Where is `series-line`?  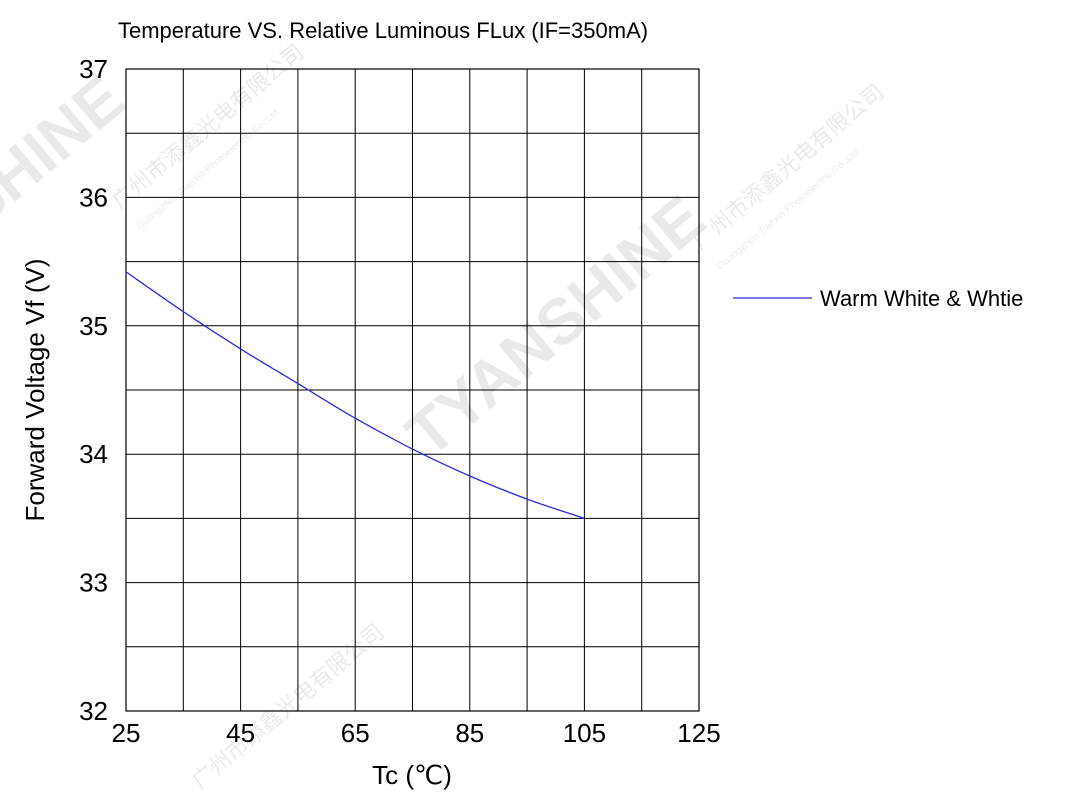 series-line is located at coordinates (355, 395).